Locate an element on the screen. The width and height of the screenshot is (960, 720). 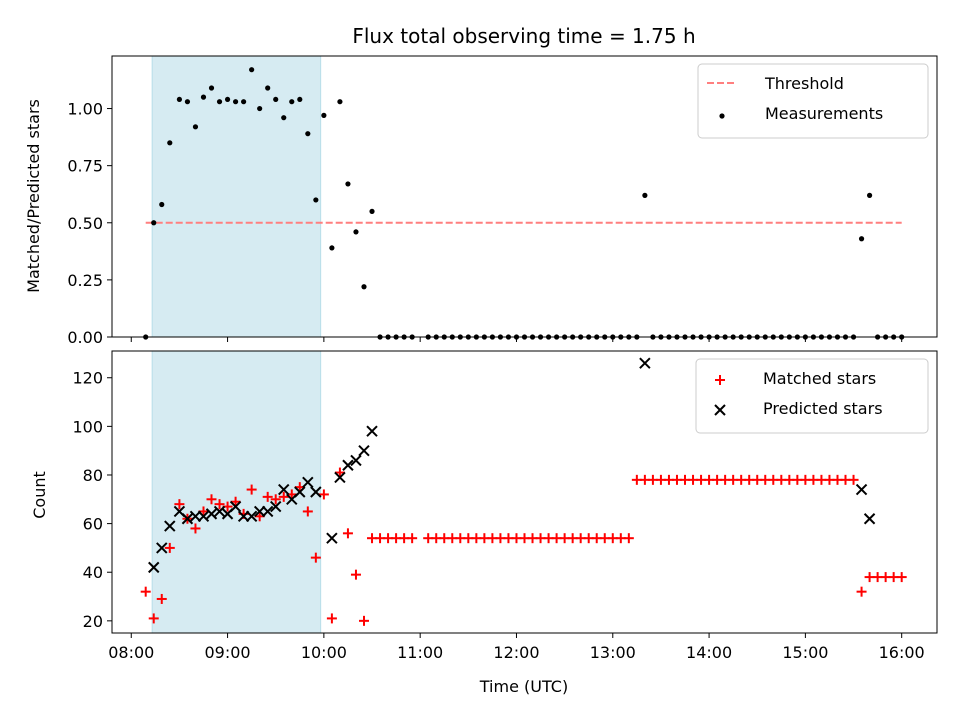
legend: Threshold Measurements is located at coordinates (813, 101).